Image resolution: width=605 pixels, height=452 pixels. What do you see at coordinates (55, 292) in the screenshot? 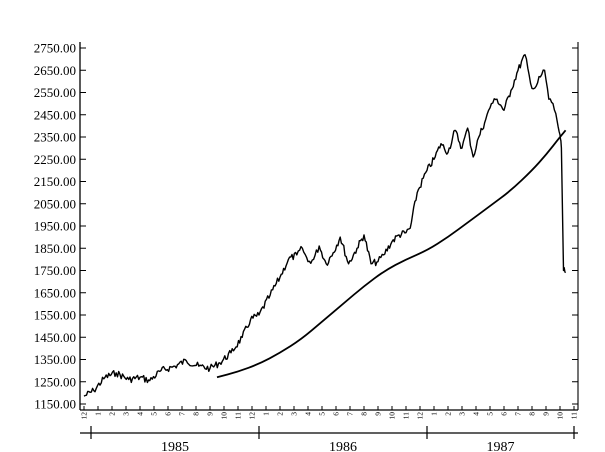
I see `y-tick-label: 1650.00` at bounding box center [55, 292].